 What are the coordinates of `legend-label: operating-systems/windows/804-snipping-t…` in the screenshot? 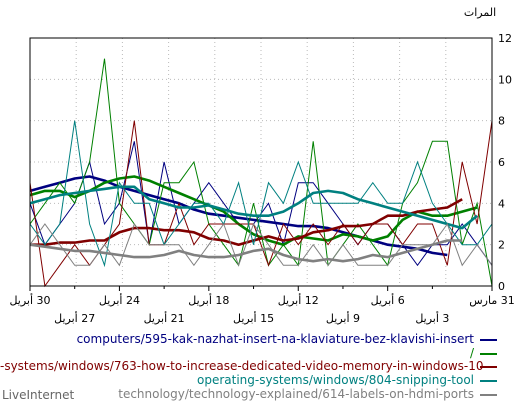 It's located at (335, 380).